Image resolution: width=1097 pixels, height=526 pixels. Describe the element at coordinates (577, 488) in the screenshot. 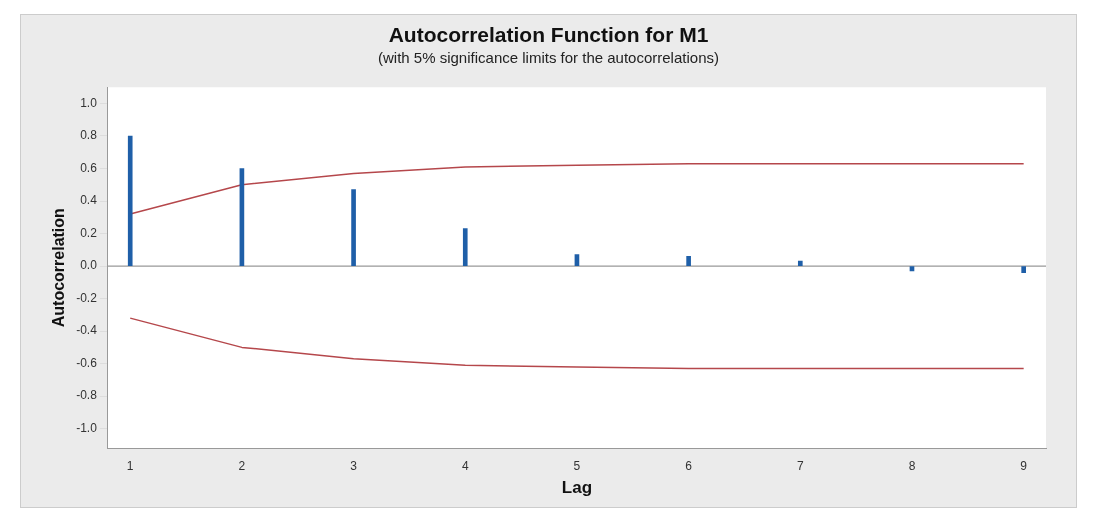

I see `x-axis-title: Lag` at that location.